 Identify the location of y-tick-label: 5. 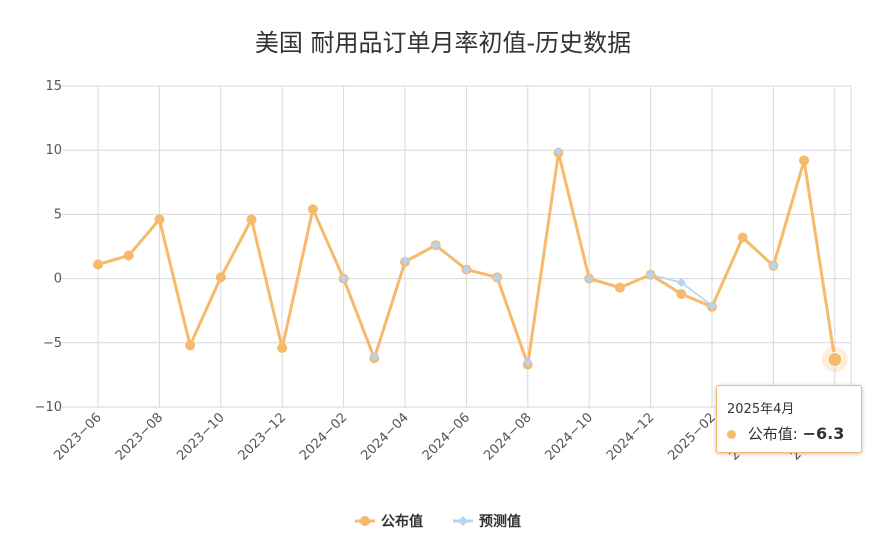
(58, 214).